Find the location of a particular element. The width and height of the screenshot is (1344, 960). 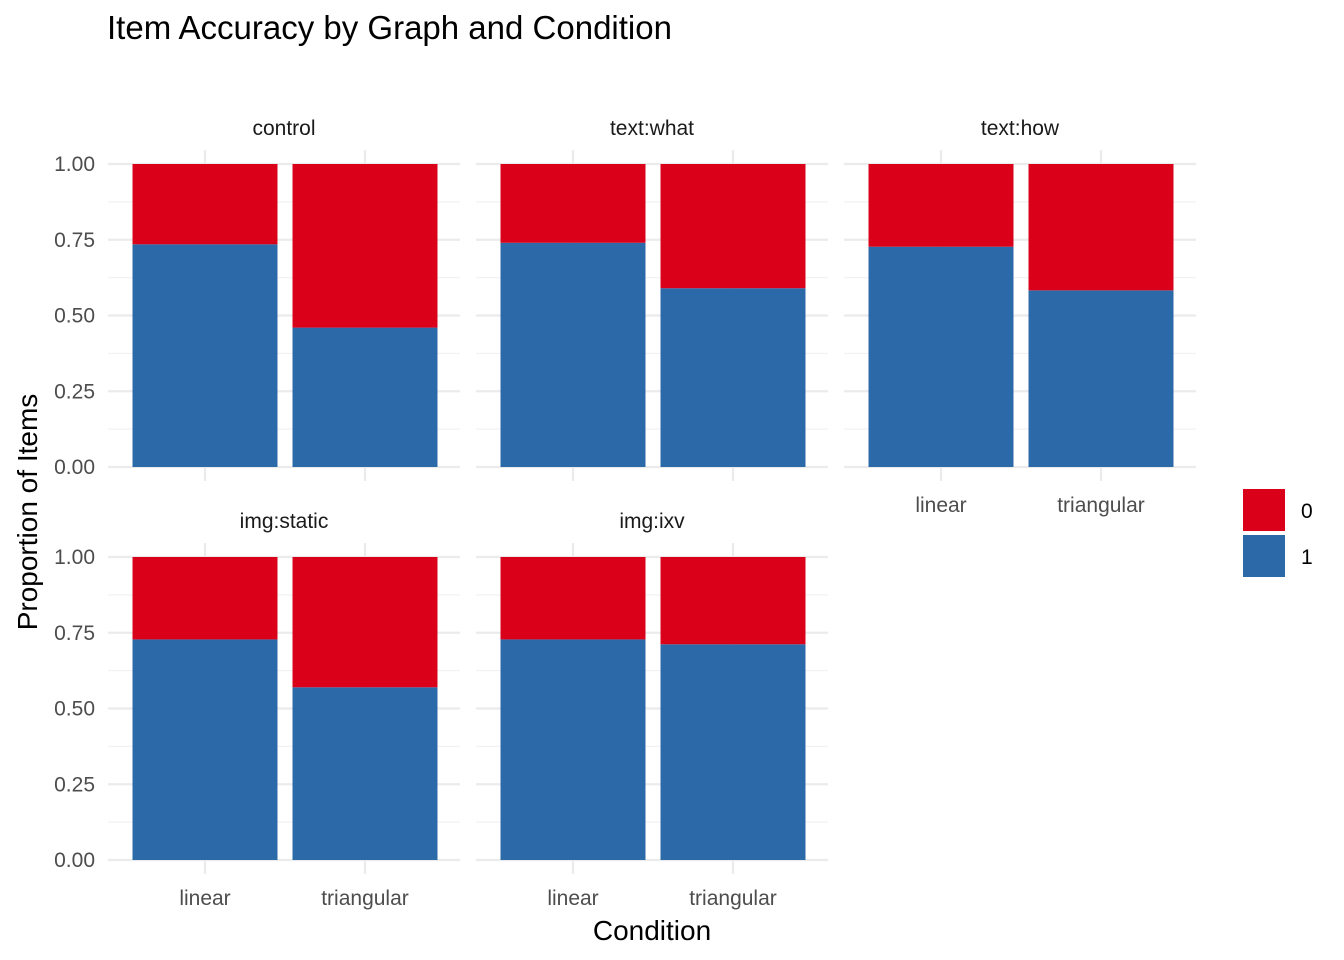

facet-label: img:ixv is located at coordinates (652, 521).